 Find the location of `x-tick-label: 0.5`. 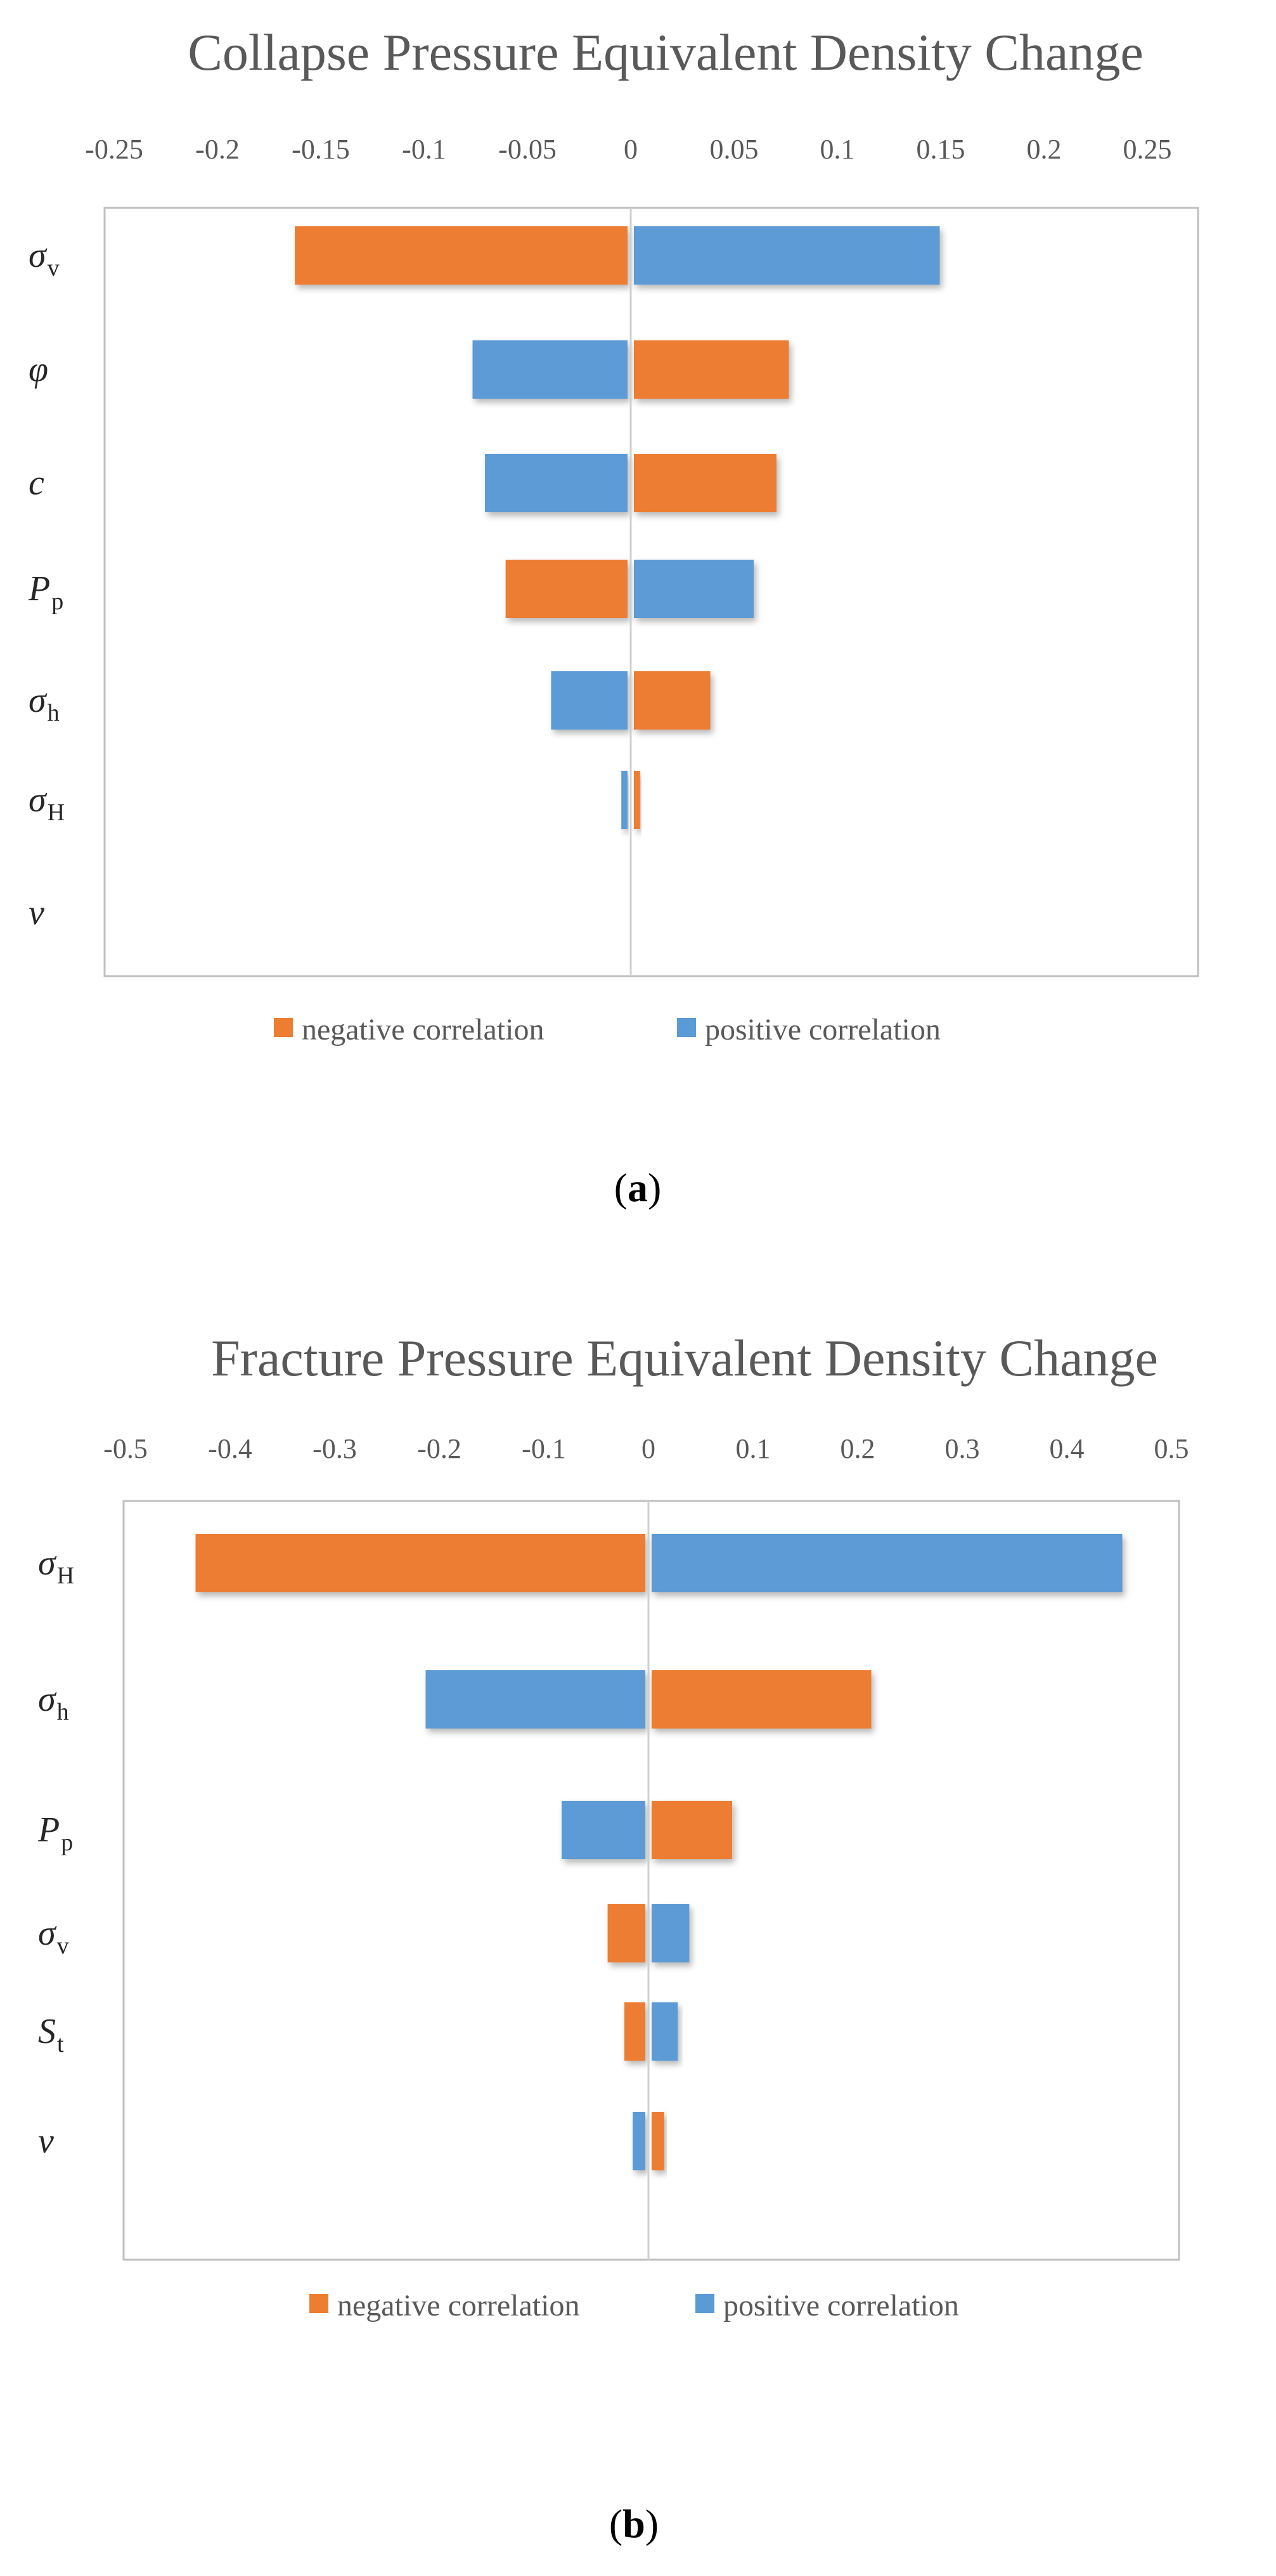

x-tick-label: 0.5 is located at coordinates (1172, 1448).